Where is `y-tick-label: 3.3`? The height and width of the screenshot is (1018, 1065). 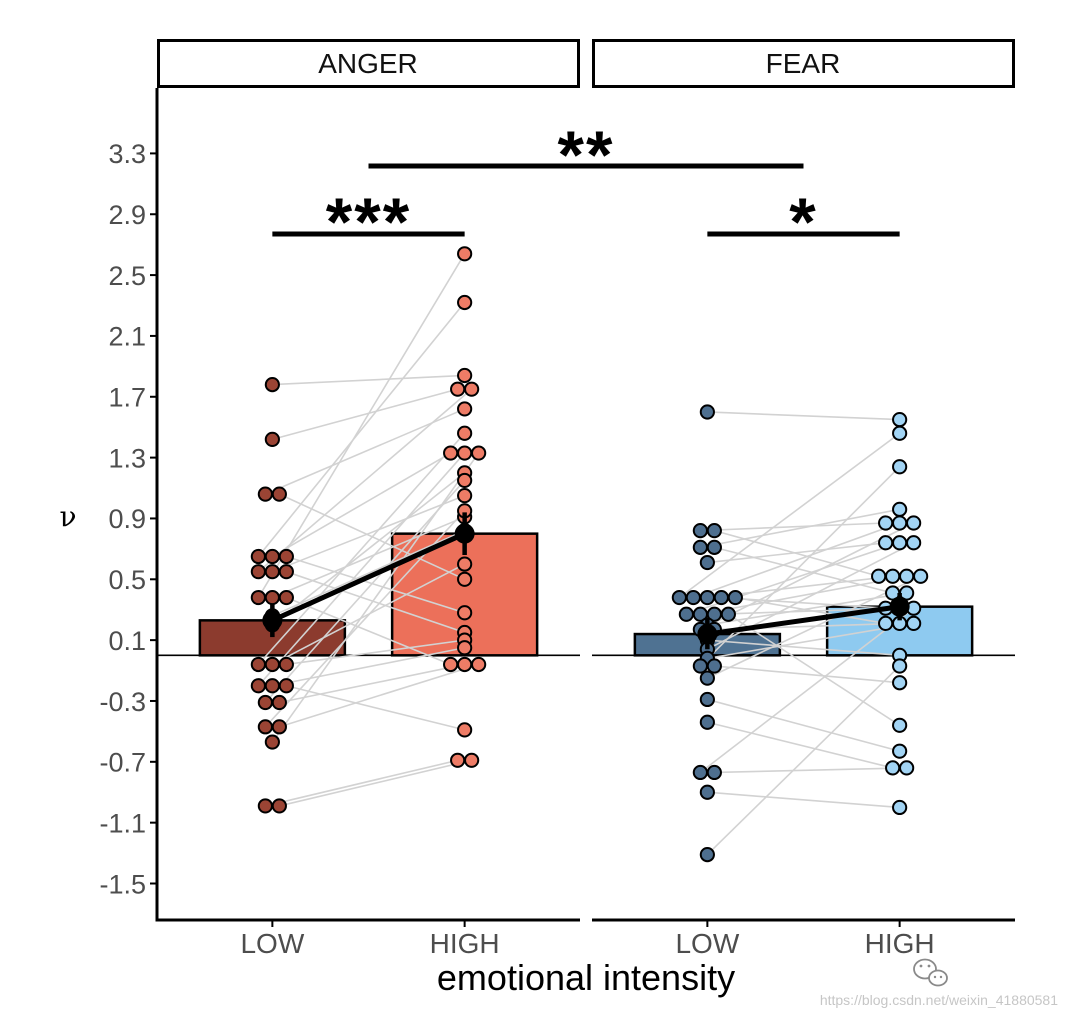
y-tick-label: 3.3 is located at coordinates (127, 154).